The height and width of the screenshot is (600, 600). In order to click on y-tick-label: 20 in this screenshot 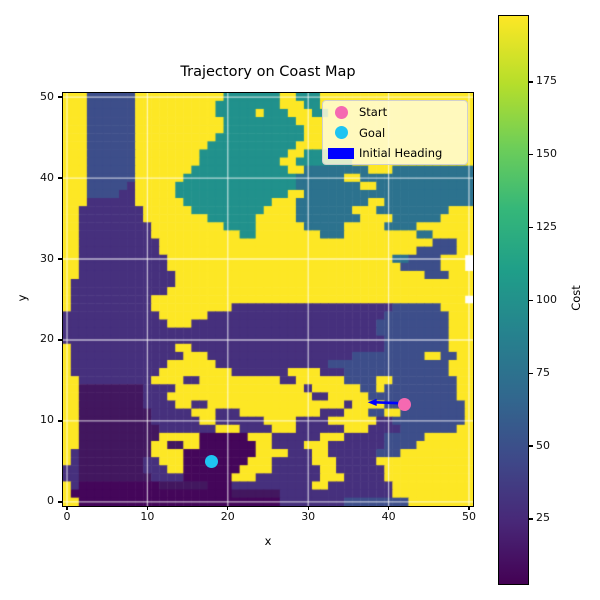, I will do `click(47, 339)`.